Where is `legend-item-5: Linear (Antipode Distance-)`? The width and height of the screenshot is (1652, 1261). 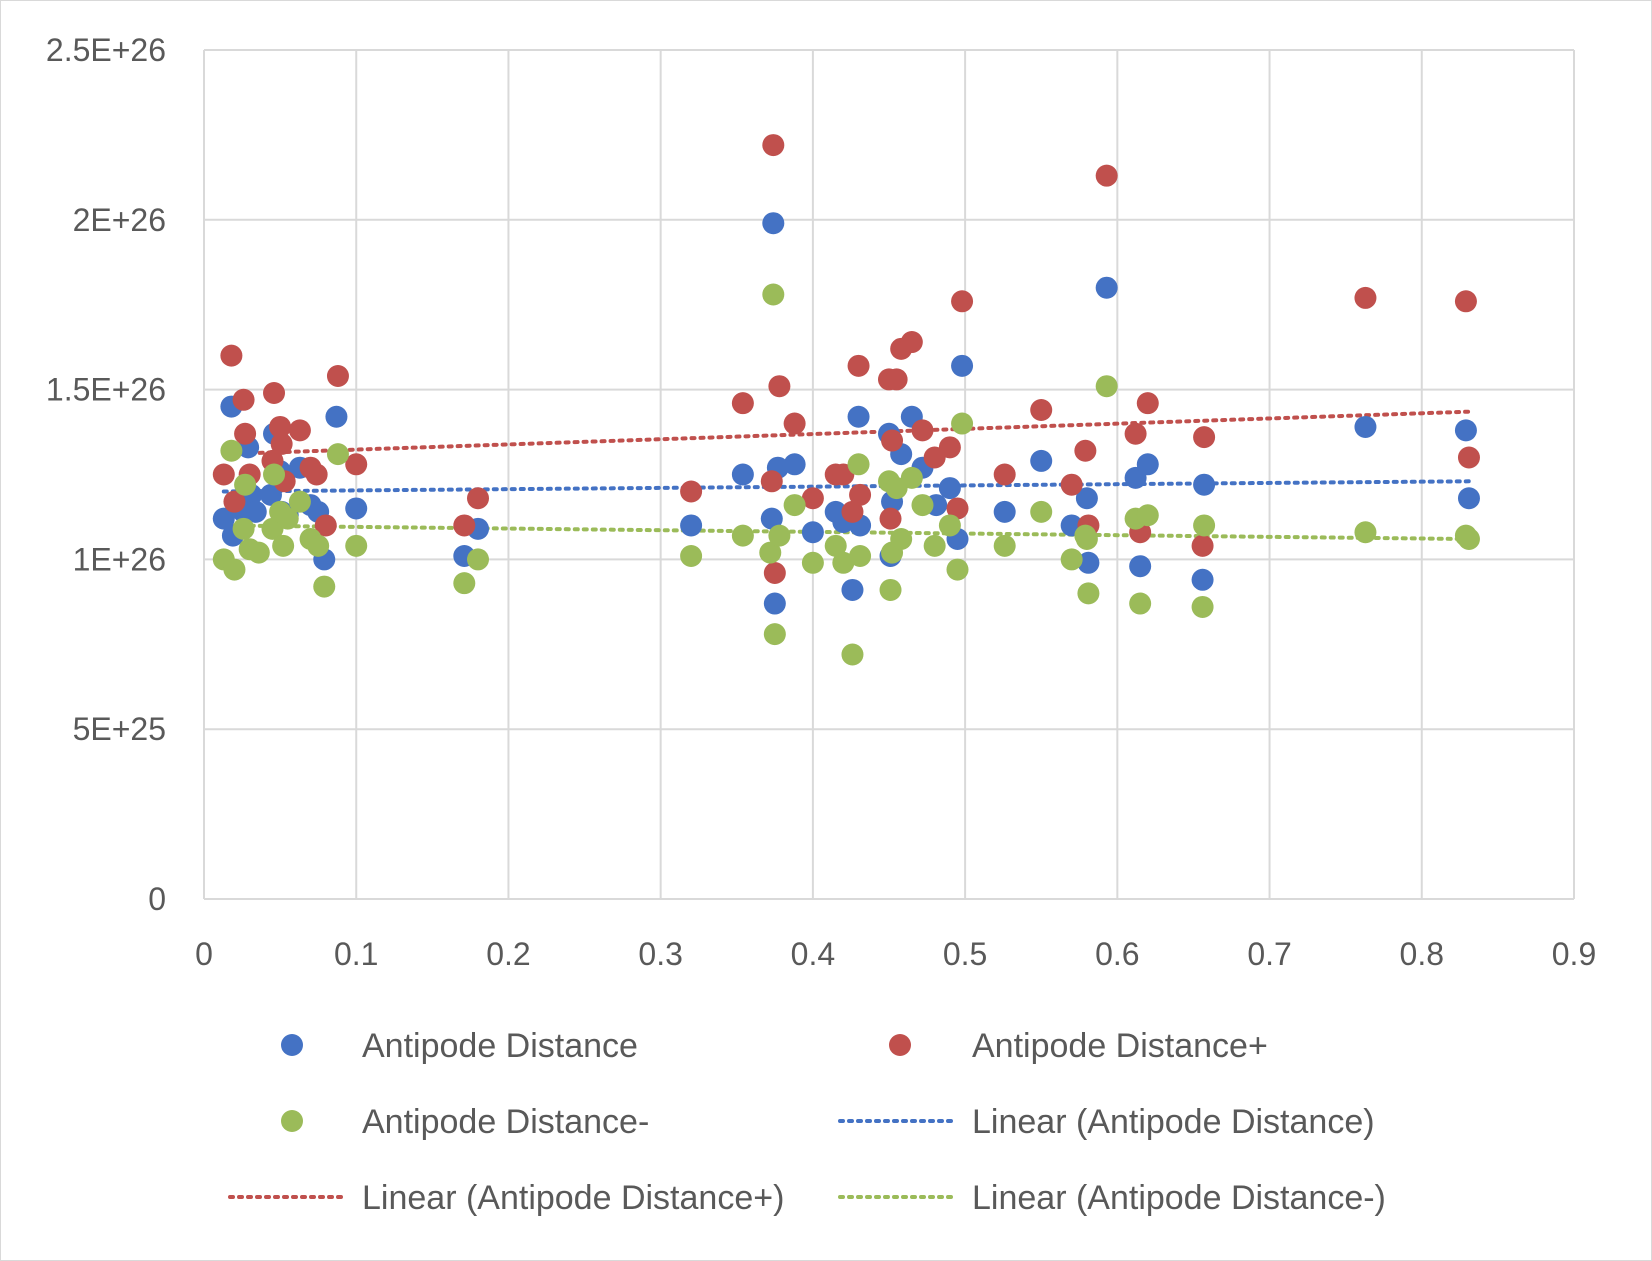
legend-item-5: Linear (Antipode Distance-) is located at coordinates (1112, 1198).